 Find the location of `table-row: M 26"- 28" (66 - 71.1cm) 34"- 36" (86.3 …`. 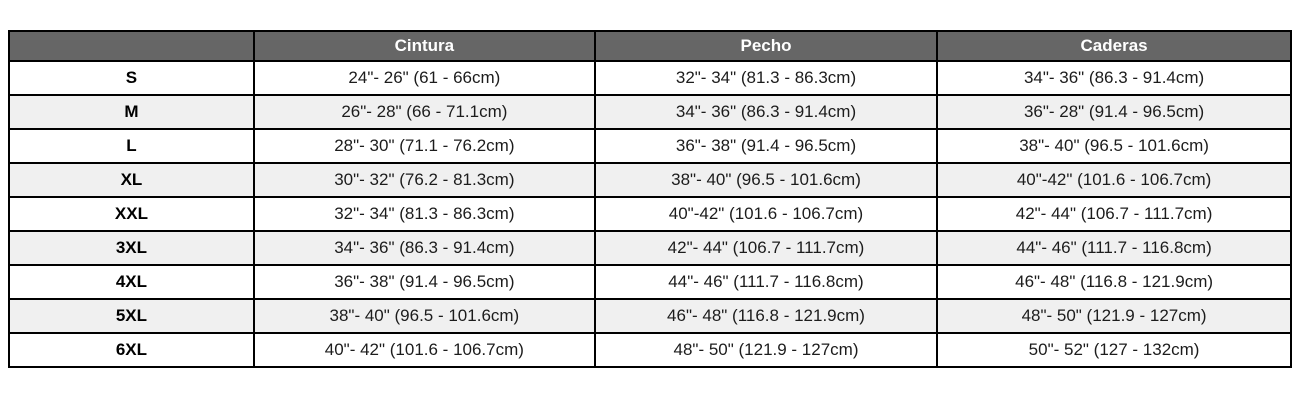

table-row: M 26"- 28" (66 - 71.1cm) 34"- 36" (86.3 … is located at coordinates (650, 112).